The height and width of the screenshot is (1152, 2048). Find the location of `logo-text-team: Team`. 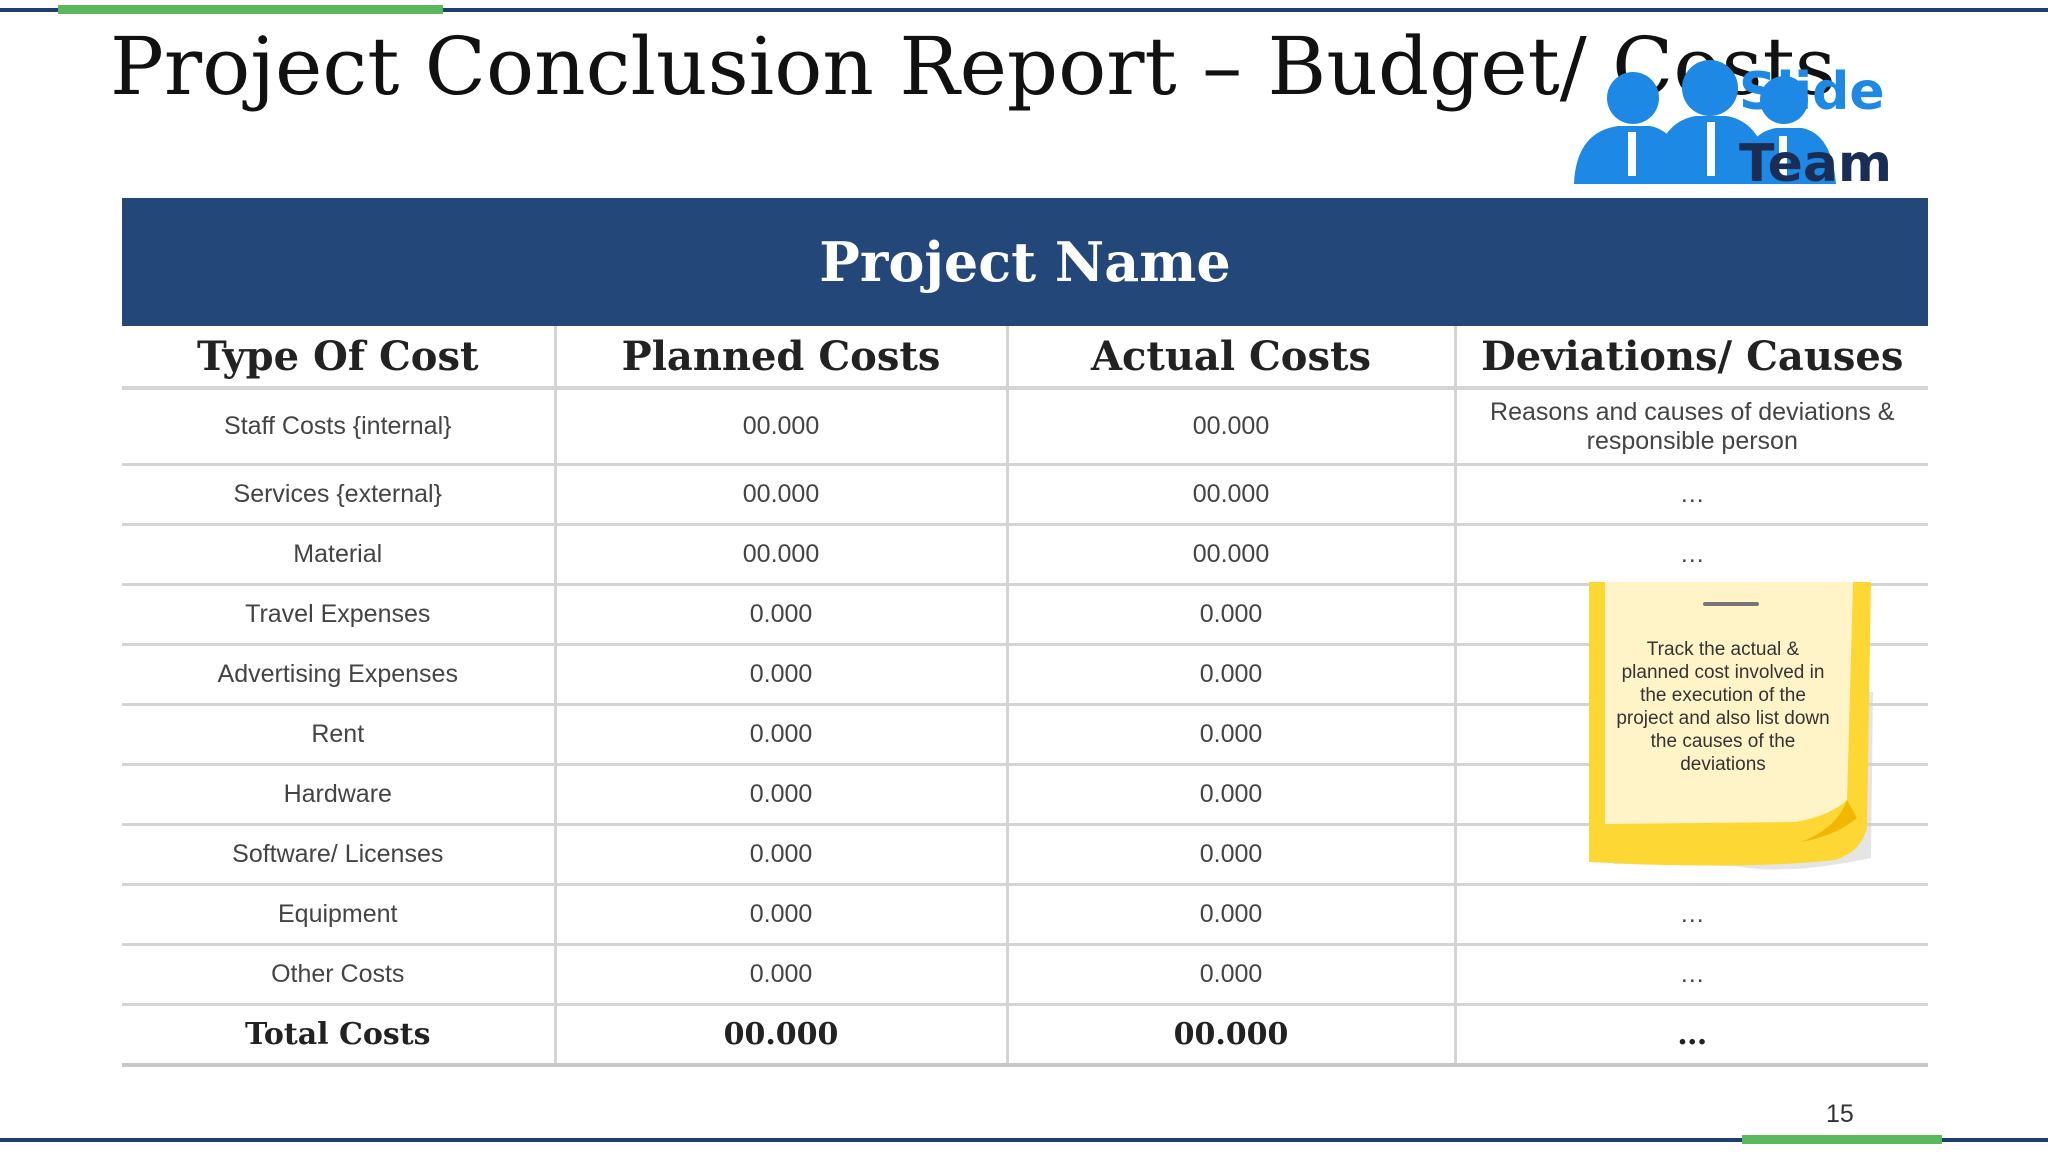

logo-text-team: Team is located at coordinates (1816, 164).